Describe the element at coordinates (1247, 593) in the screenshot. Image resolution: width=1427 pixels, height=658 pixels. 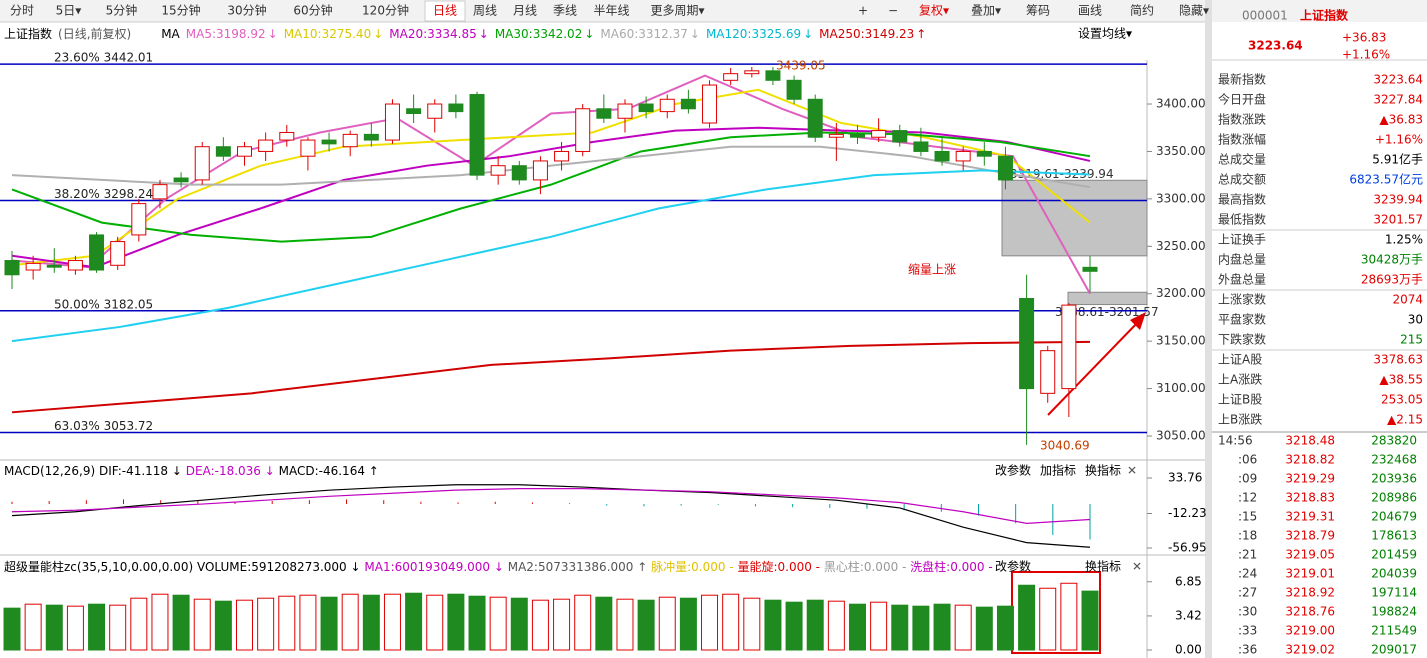
I see `tick-time: :27` at that location.